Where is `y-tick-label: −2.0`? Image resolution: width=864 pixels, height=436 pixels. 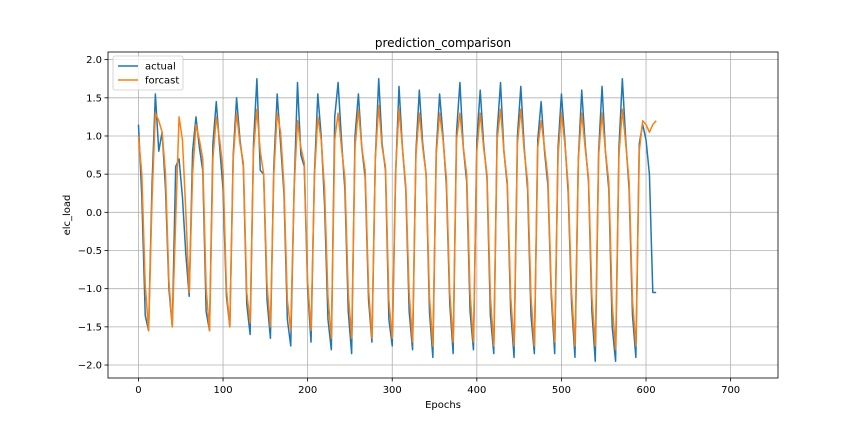 y-tick-label: −2.0 is located at coordinates (90, 366).